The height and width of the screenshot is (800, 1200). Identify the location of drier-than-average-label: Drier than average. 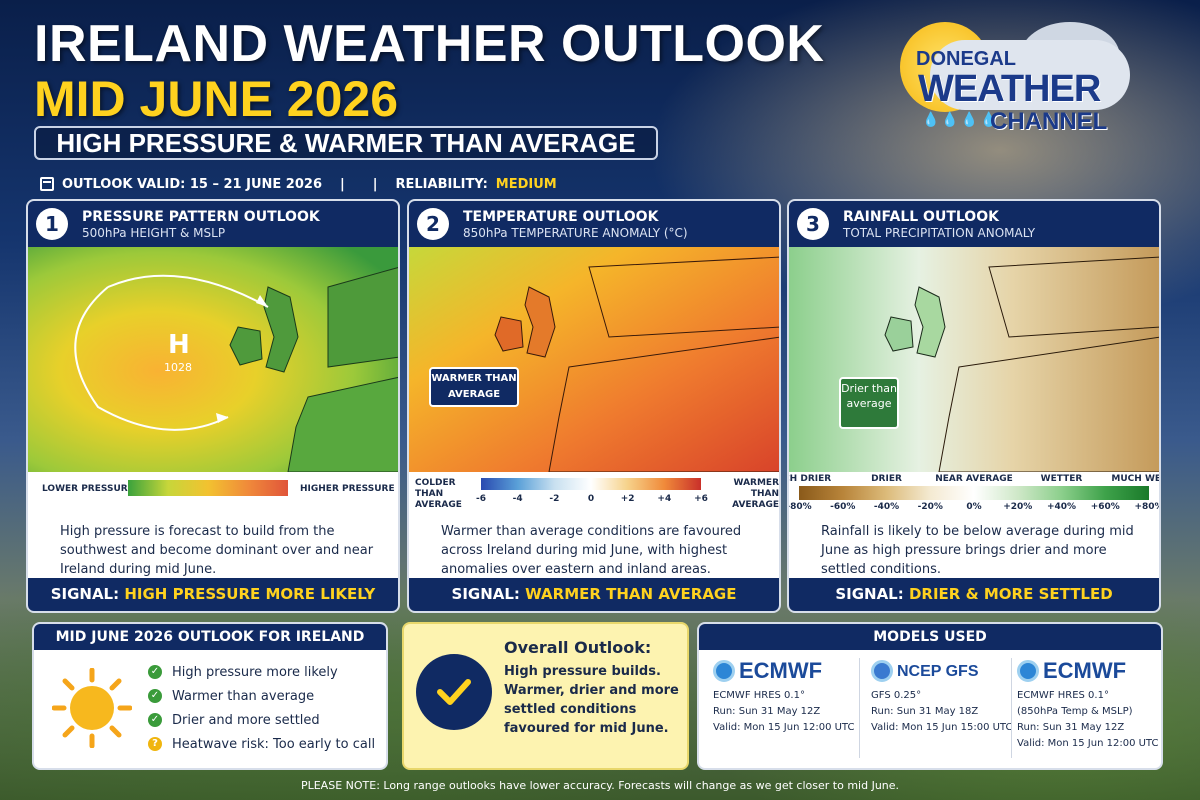
(869, 403).